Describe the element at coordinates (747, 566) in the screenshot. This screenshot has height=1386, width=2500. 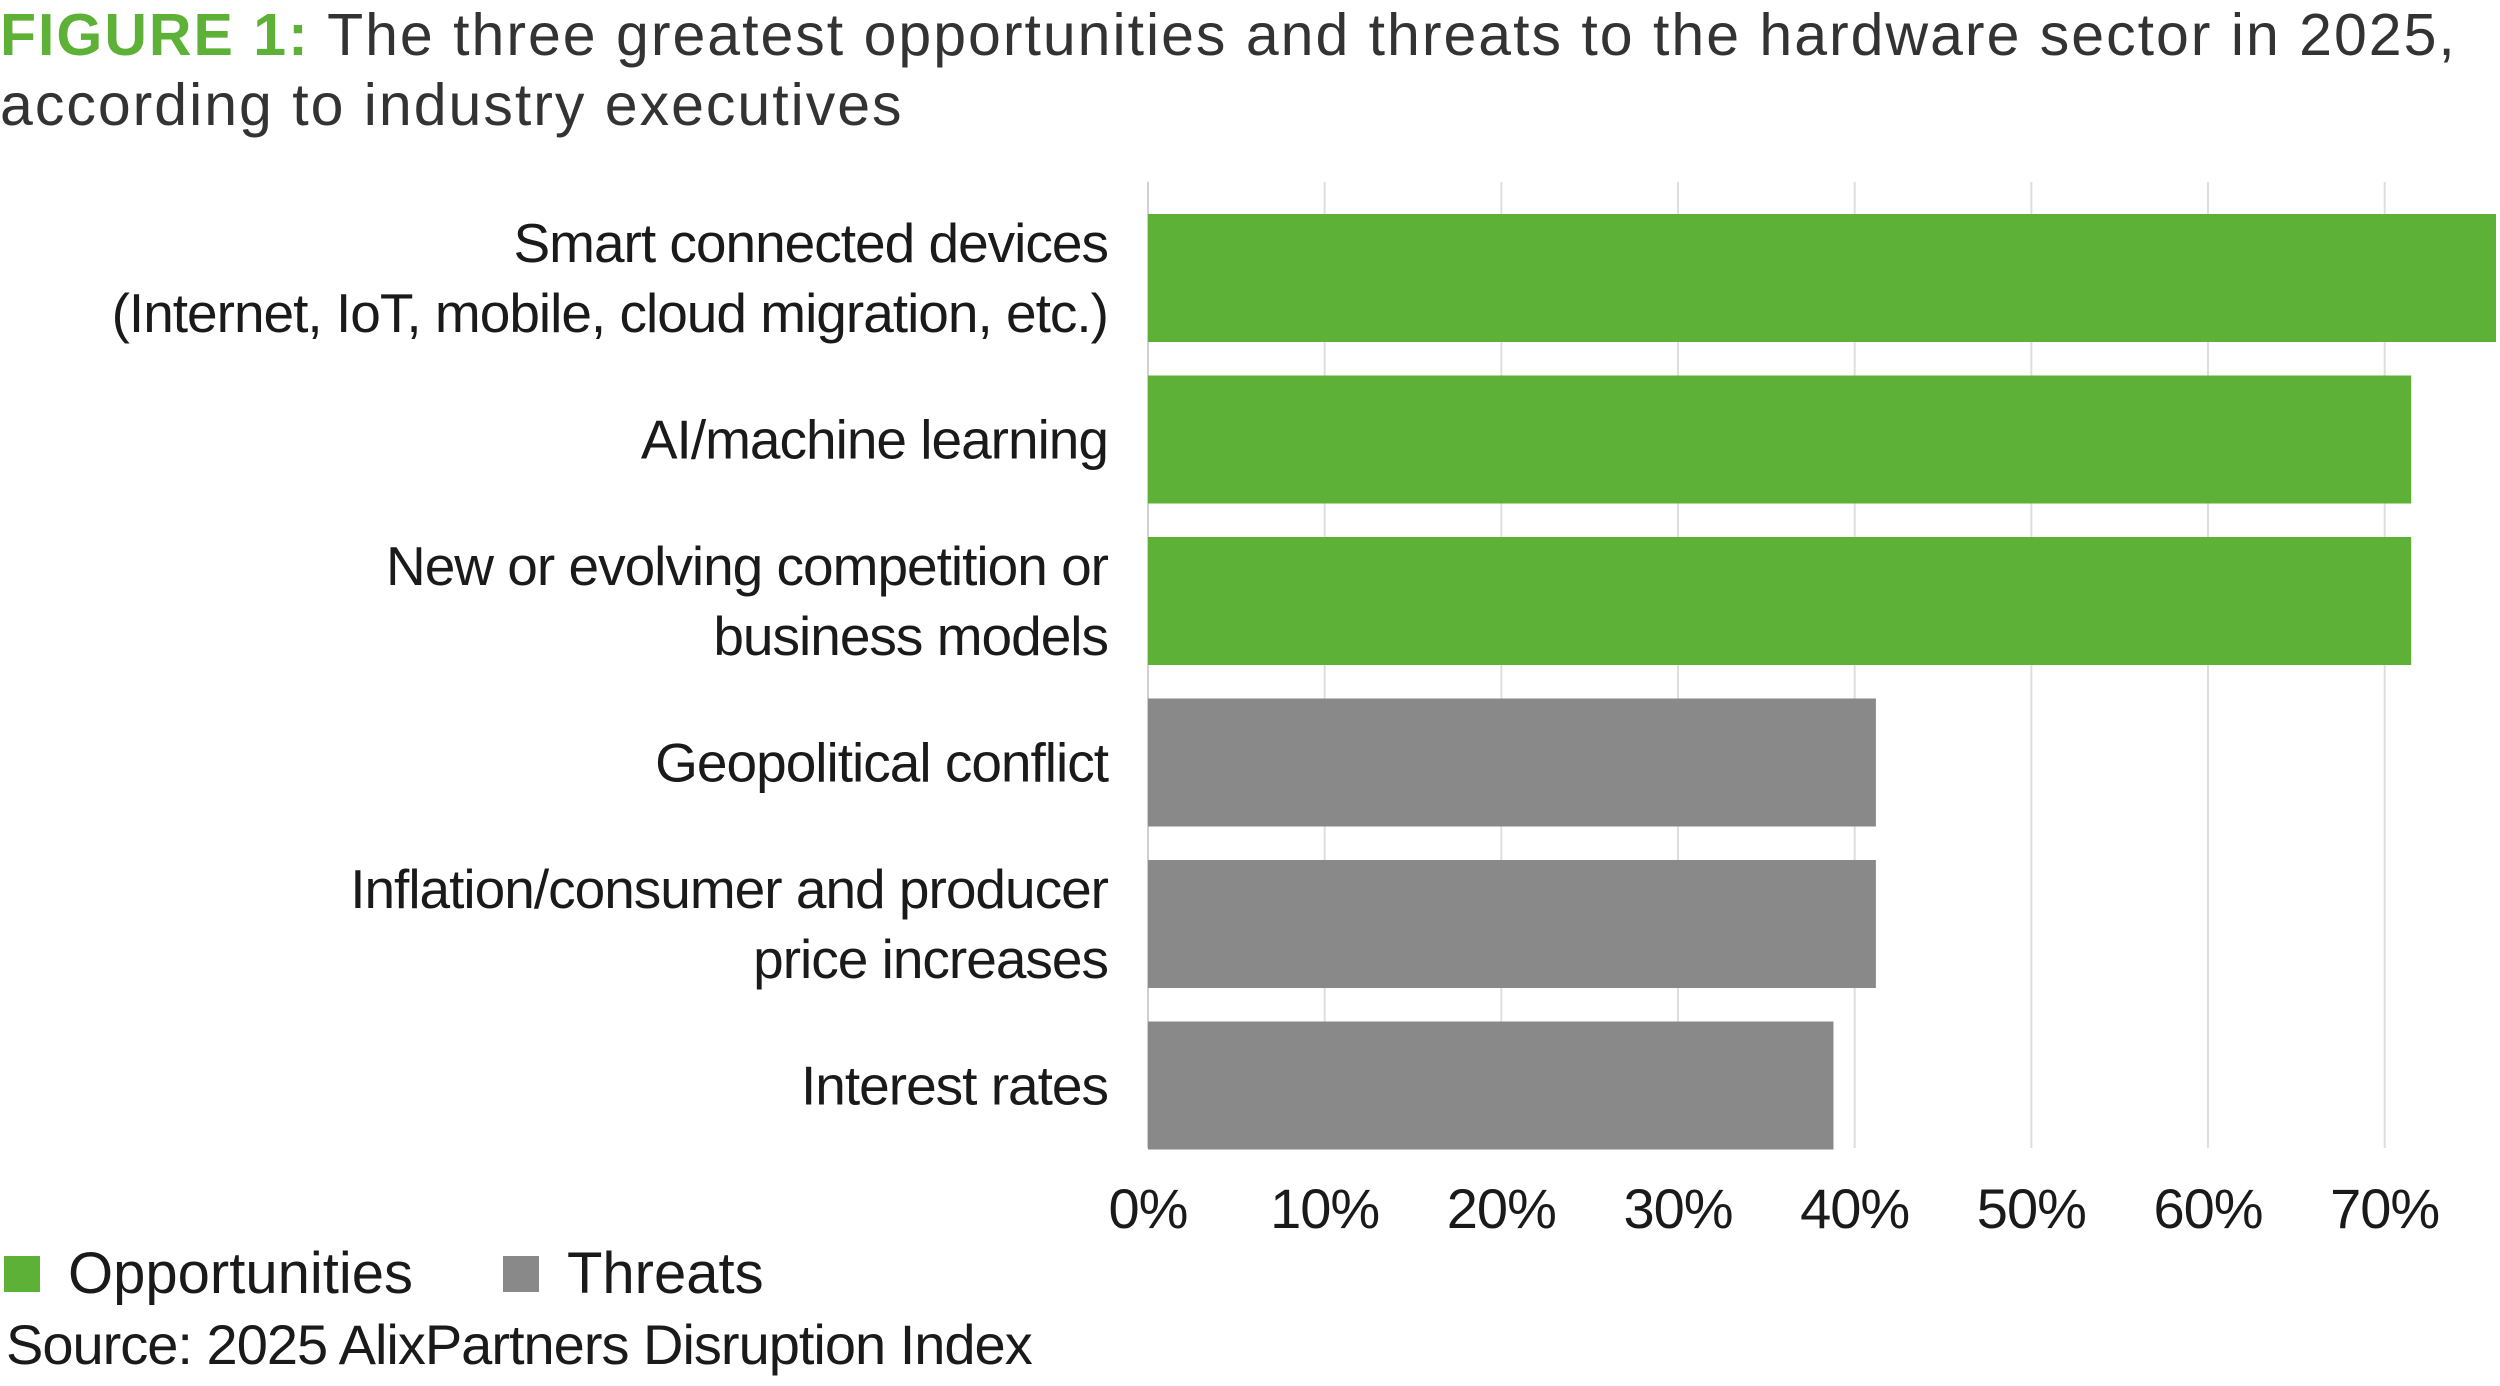
I see `category-label-2-0: New or evolving competition or` at that location.